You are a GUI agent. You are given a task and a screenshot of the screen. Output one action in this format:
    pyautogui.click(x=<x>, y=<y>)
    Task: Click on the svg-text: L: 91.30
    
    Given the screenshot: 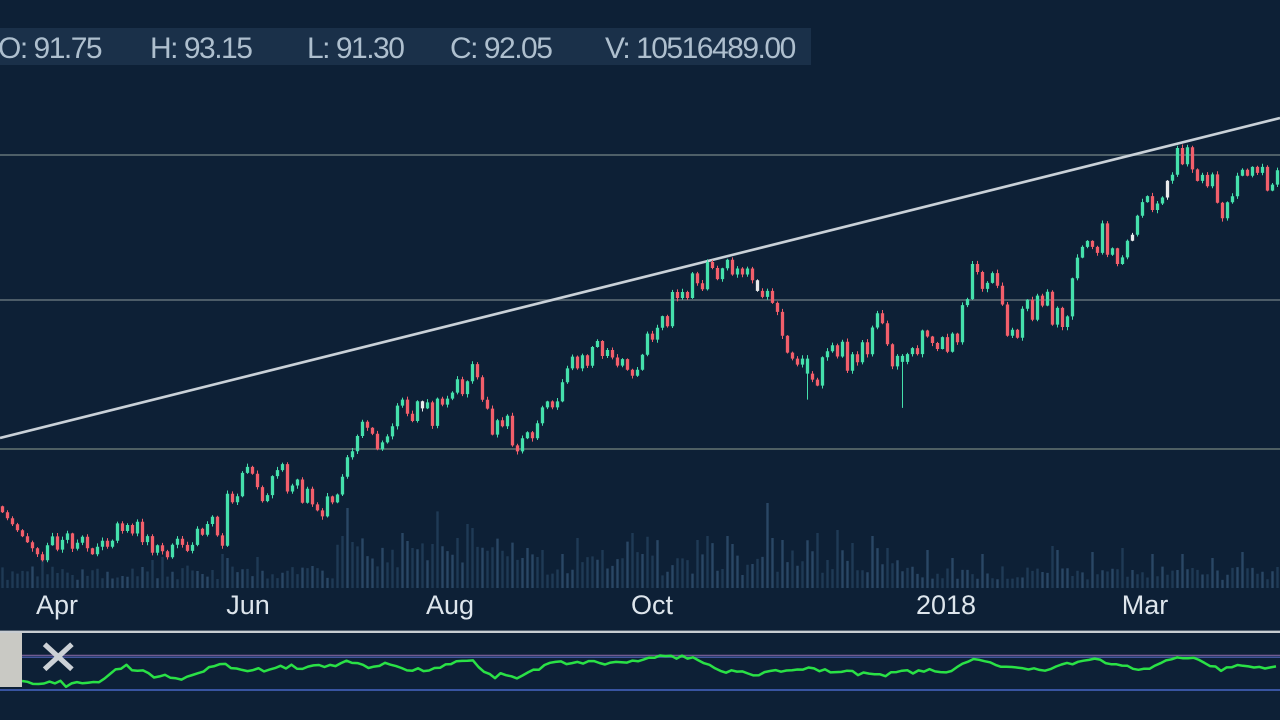 What is the action you would take?
    pyautogui.click(x=355, y=48)
    